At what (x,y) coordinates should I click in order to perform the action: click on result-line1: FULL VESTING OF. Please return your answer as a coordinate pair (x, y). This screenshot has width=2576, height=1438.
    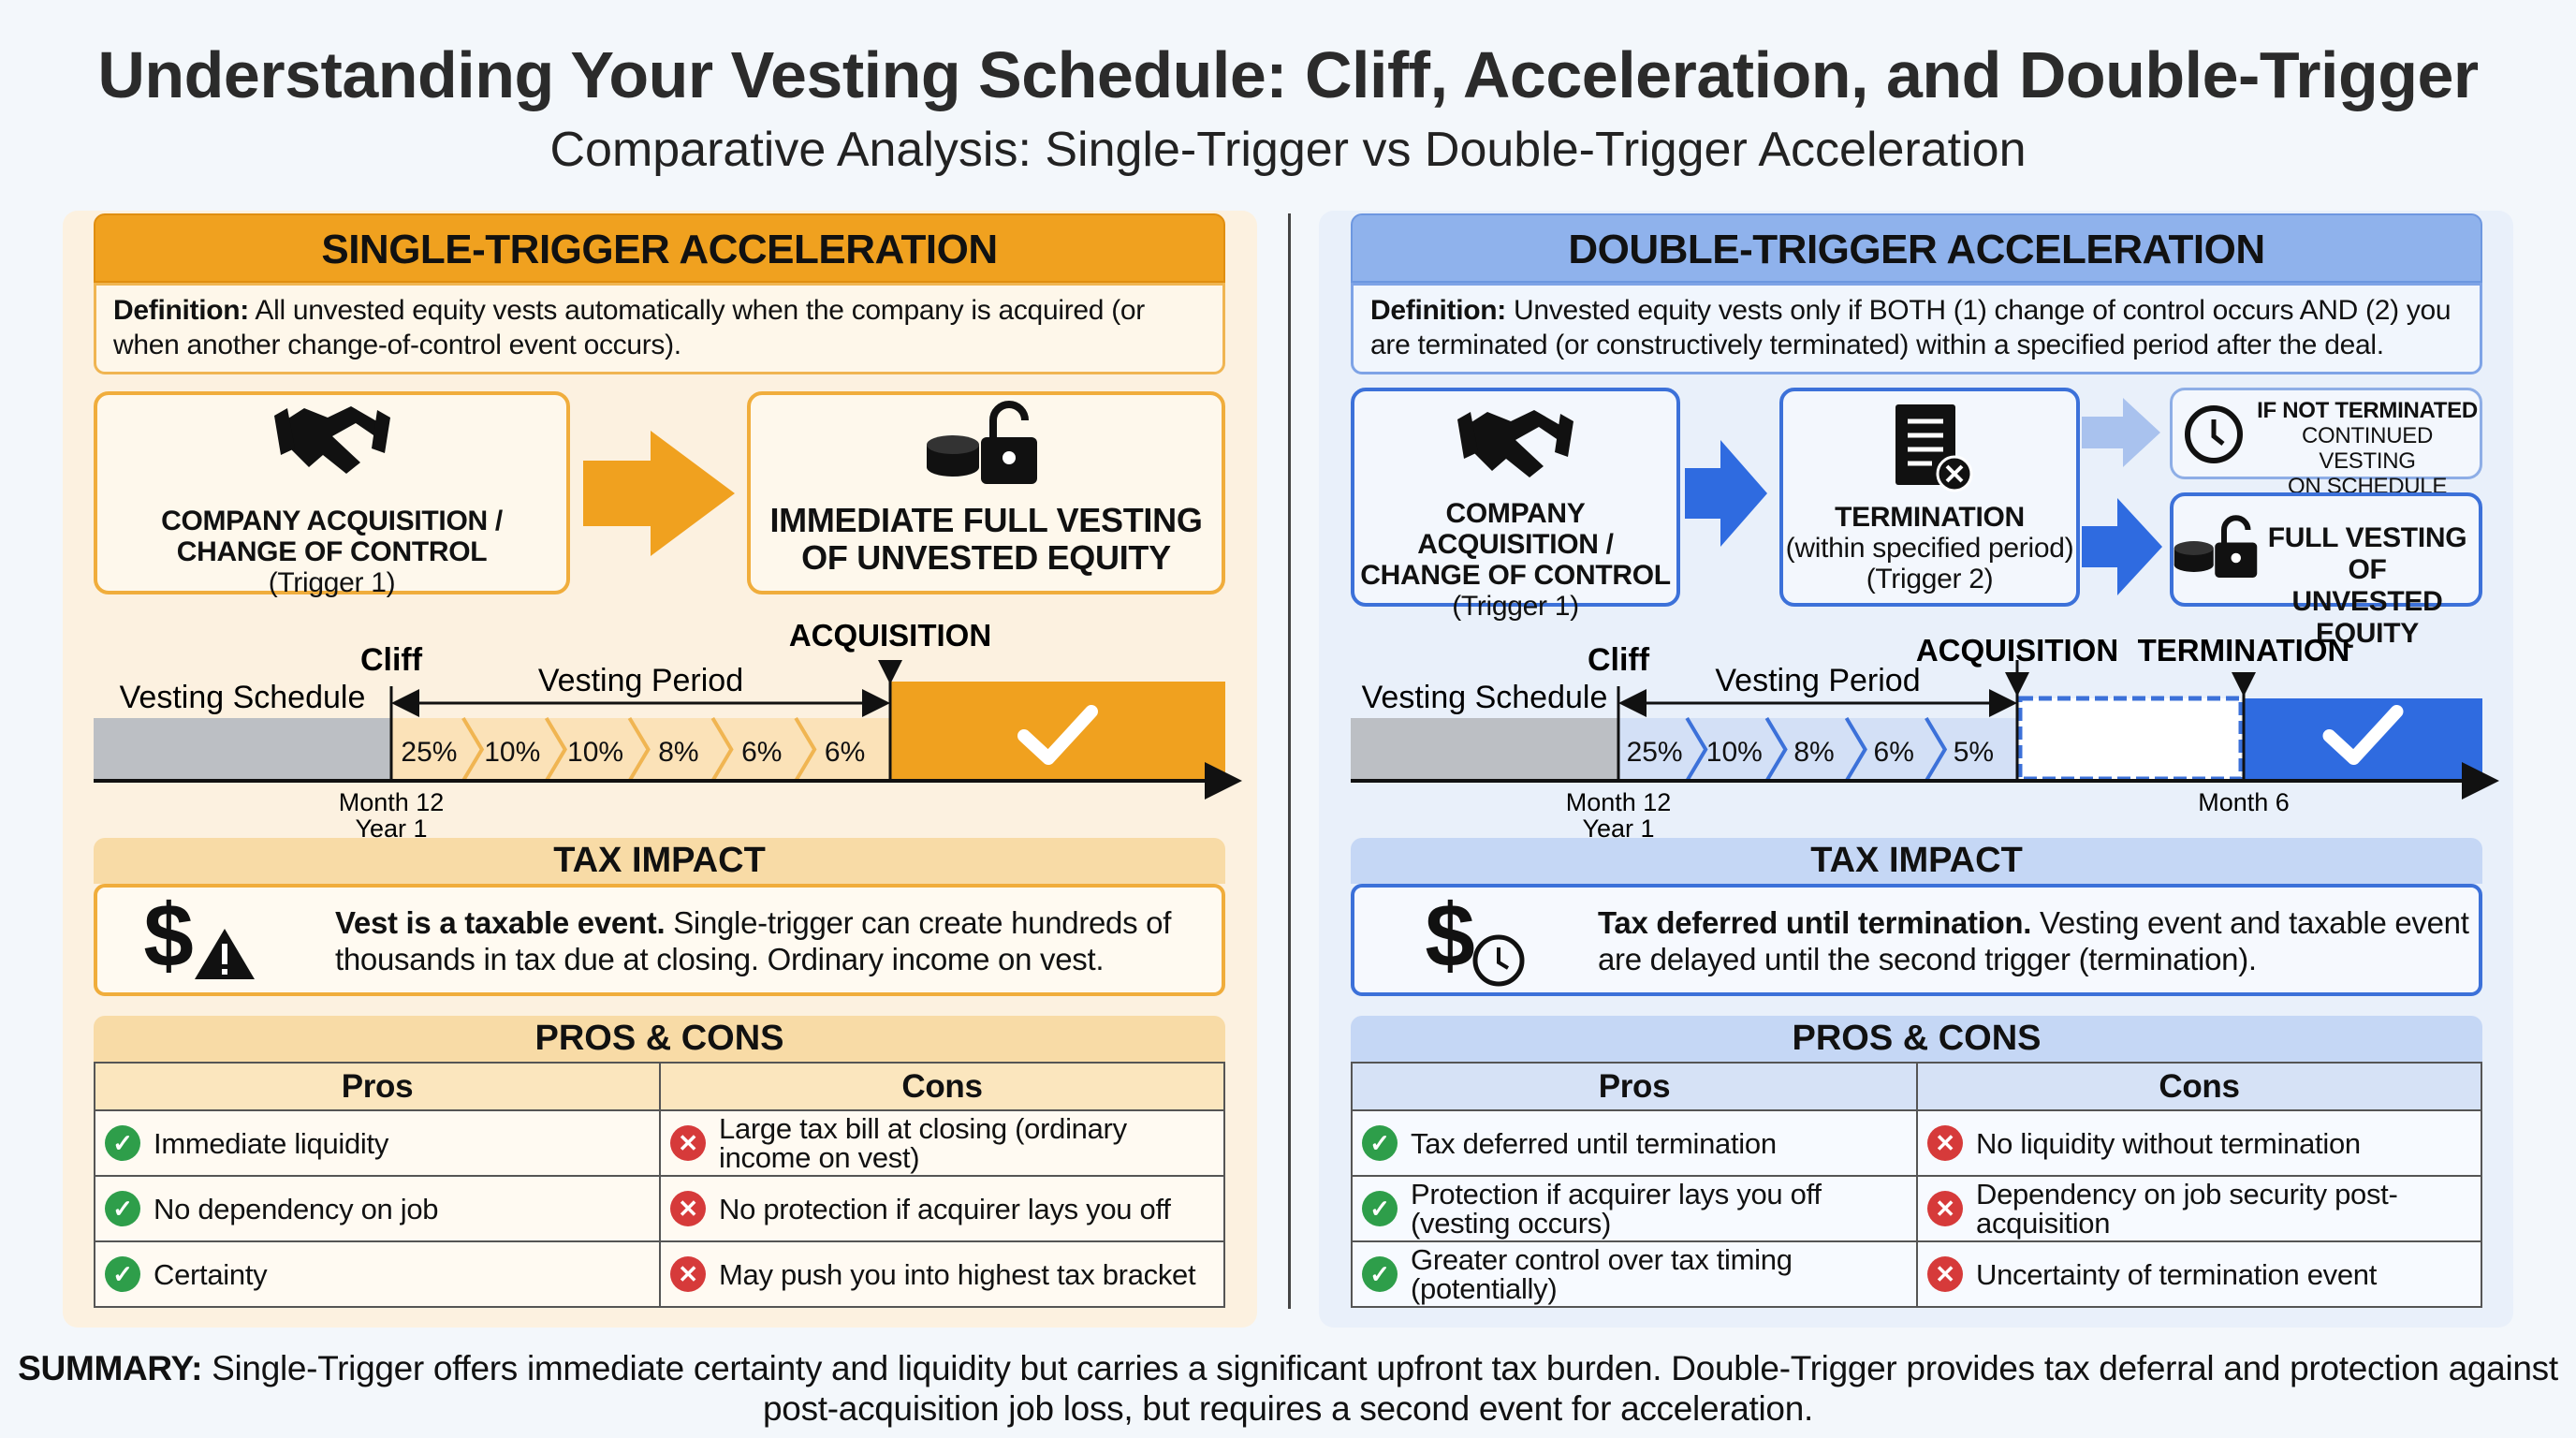
    Looking at the image, I should click on (2367, 553).